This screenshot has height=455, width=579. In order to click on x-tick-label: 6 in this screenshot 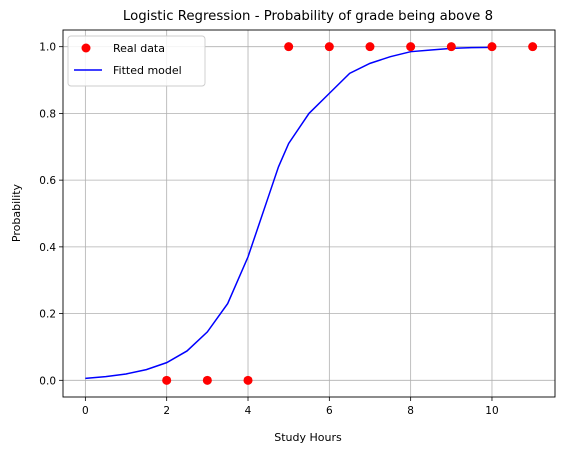, I will do `click(329, 411)`.